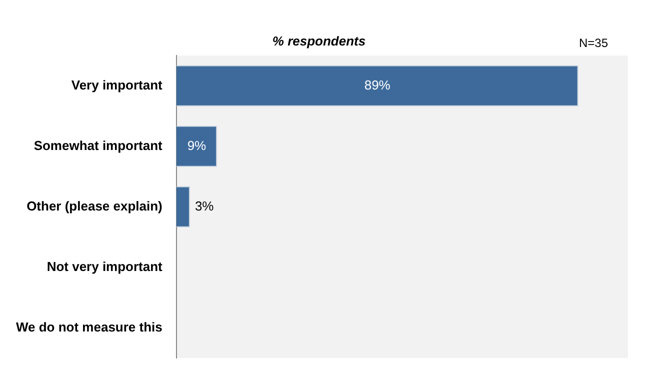 The width and height of the screenshot is (648, 372). Describe the element at coordinates (89, 326) in the screenshot. I see `y-tick-label: We do not measure this` at that location.